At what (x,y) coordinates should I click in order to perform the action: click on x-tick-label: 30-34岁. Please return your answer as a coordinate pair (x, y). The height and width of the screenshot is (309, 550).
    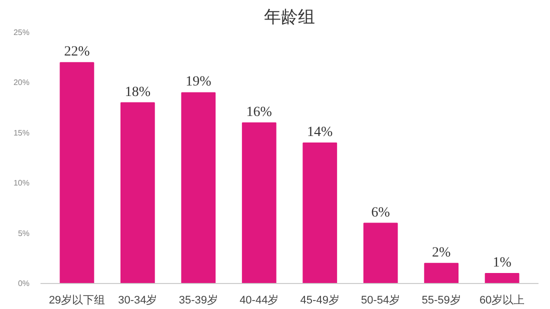
    Looking at the image, I should click on (138, 300).